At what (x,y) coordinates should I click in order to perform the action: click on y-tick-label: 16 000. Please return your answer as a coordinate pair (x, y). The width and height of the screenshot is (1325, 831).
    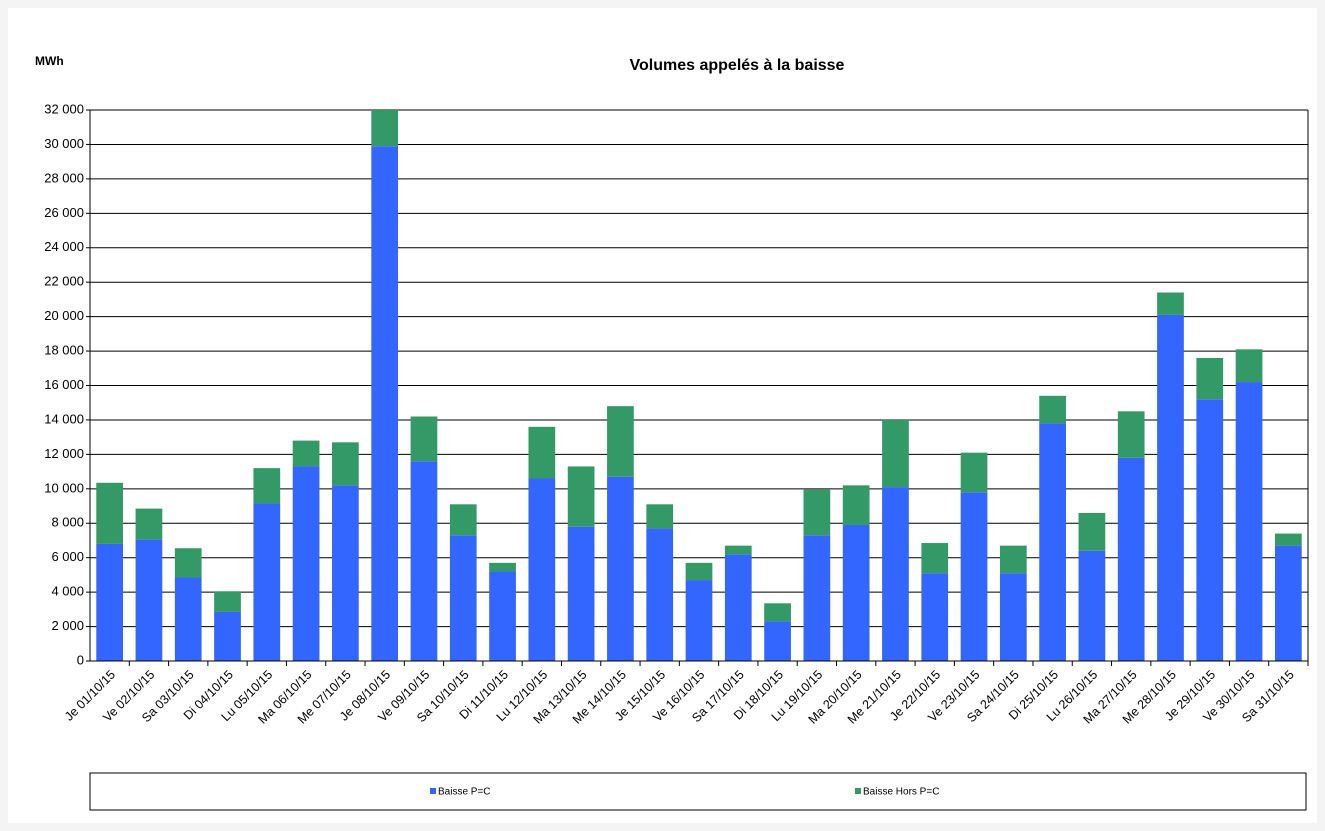
    Looking at the image, I should click on (64, 384).